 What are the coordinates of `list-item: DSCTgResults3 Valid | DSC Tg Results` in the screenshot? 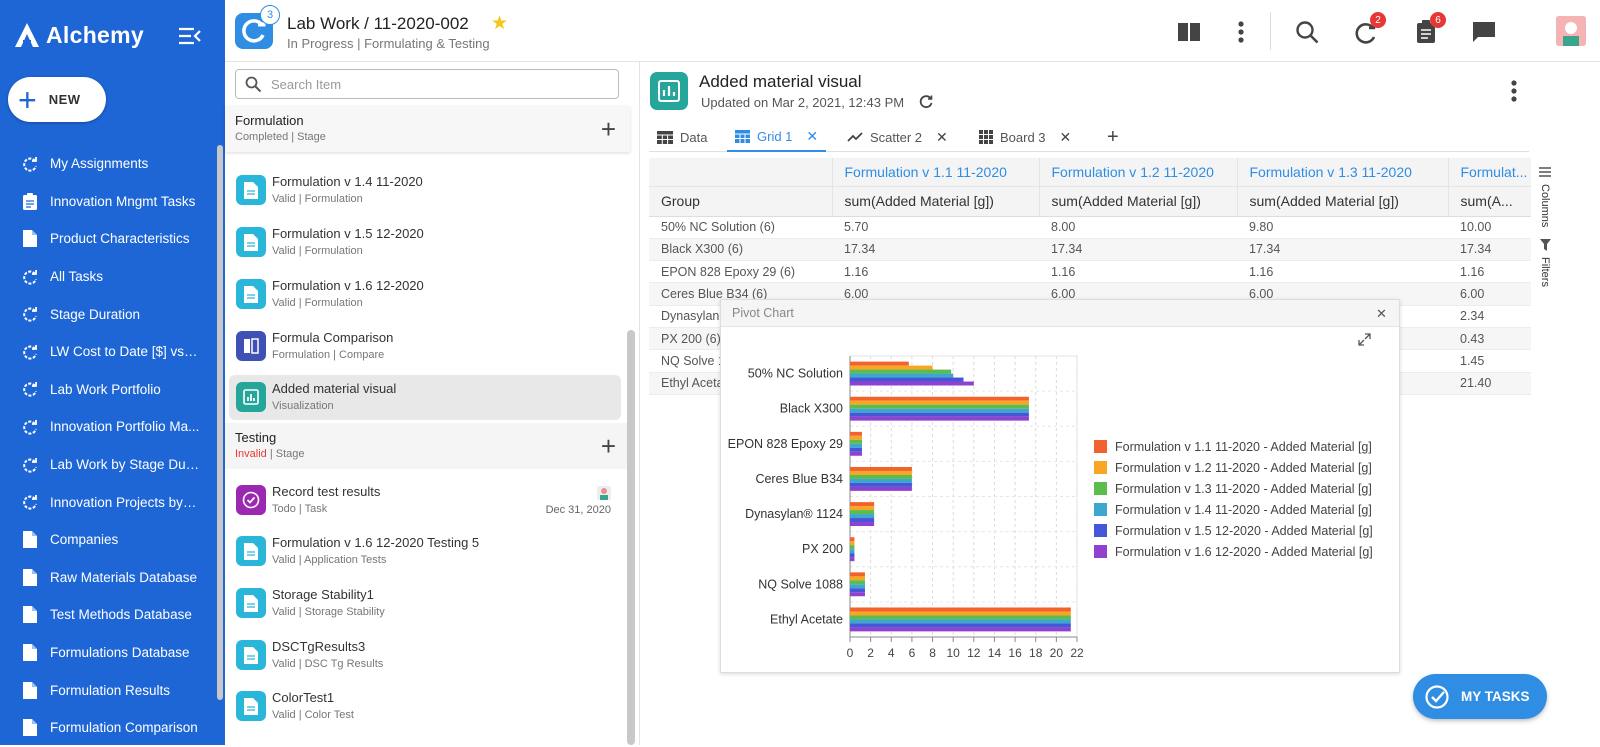 It's located at (425, 655).